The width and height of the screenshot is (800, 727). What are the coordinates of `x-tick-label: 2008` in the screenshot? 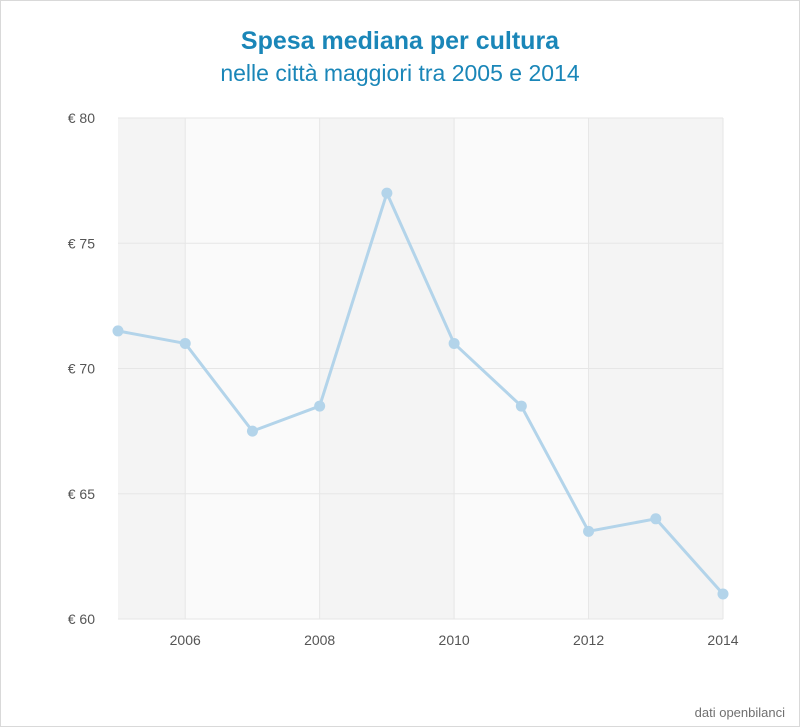 It's located at (319, 640).